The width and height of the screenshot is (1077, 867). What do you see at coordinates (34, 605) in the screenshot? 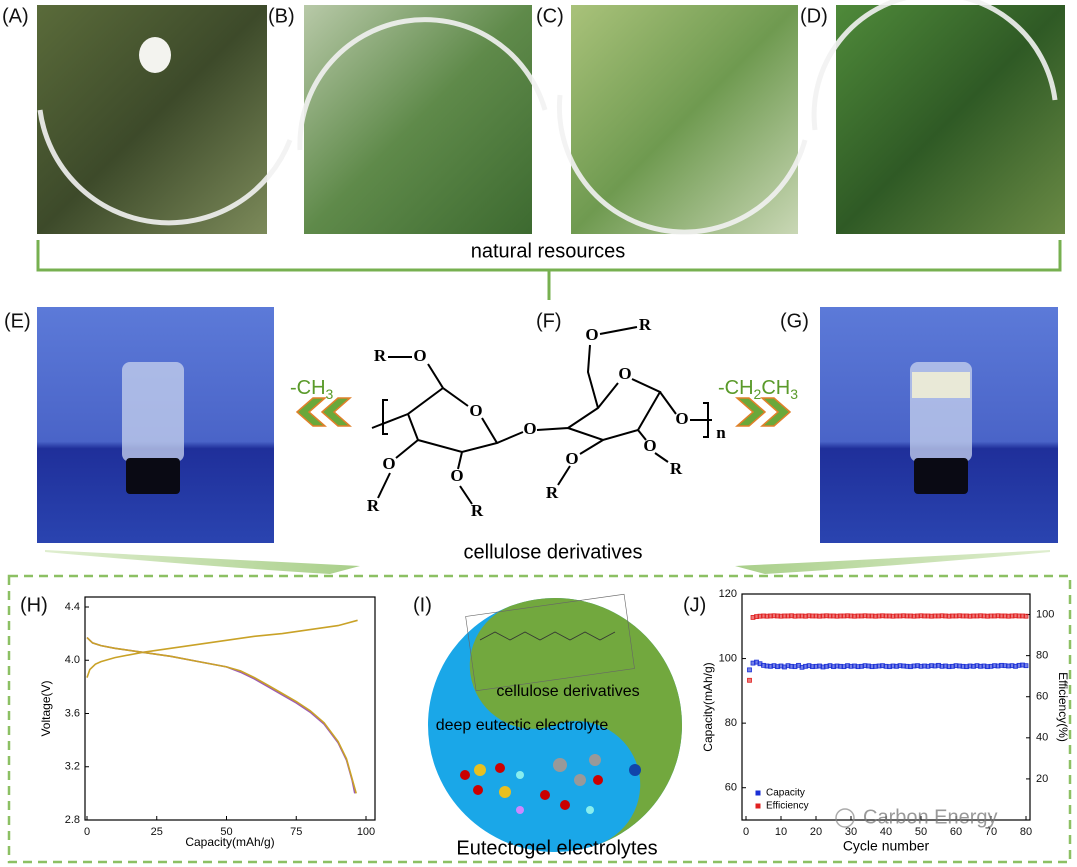
I see `panel-label: (H)` at bounding box center [34, 605].